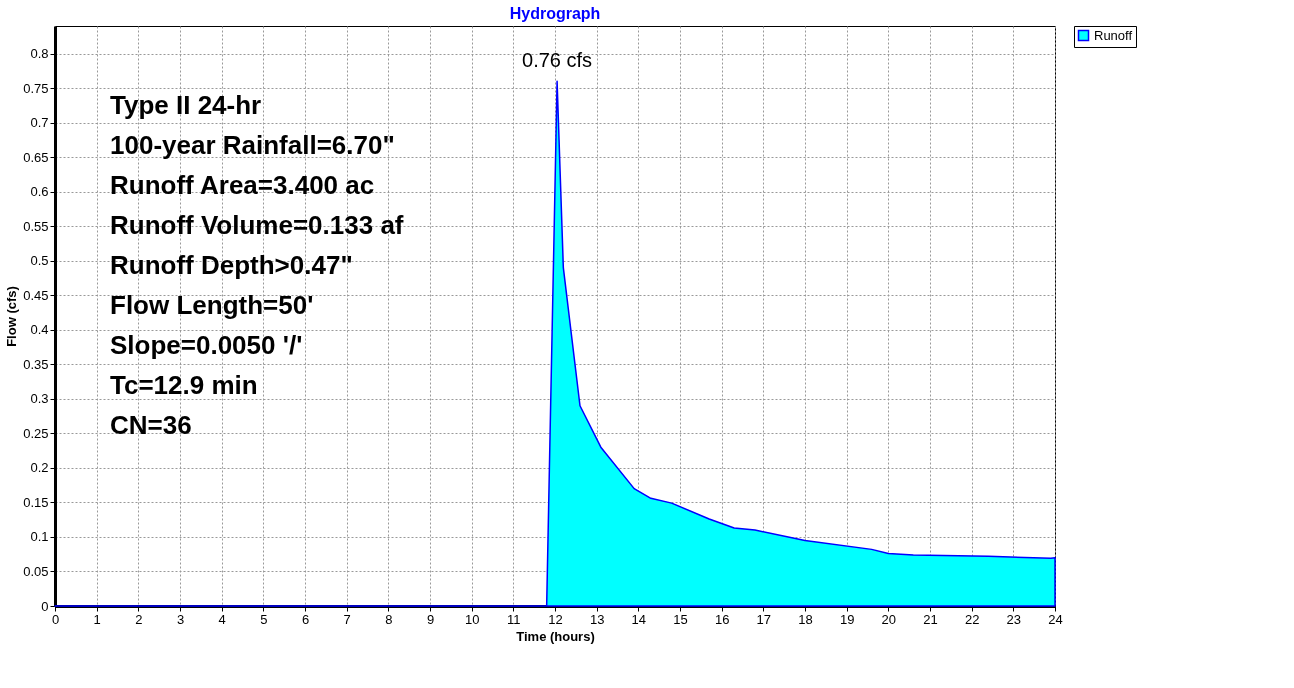 The width and height of the screenshot is (1294, 688). I want to click on y-tick-label: 0.45, so click(36, 295).